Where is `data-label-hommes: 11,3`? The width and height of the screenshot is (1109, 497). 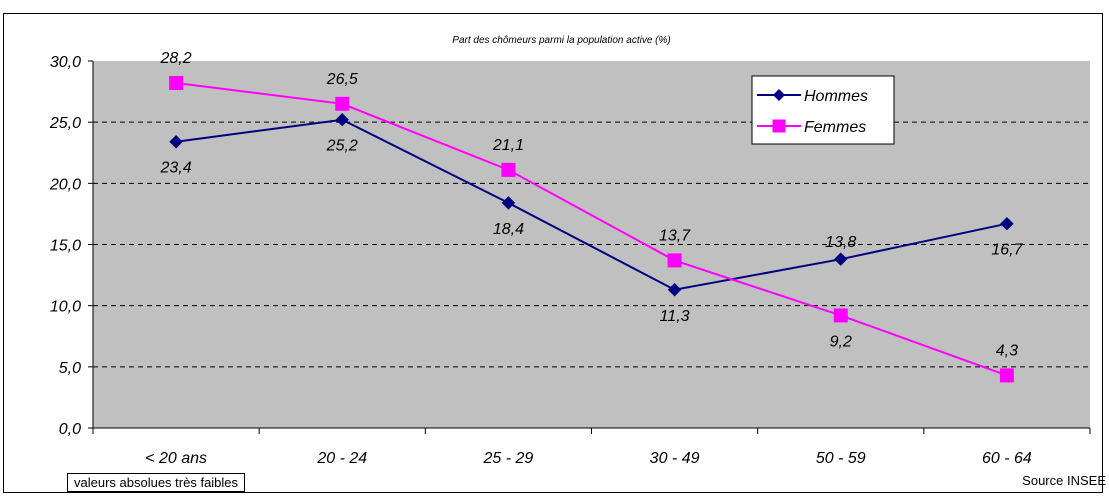 data-label-hommes: 11,3 is located at coordinates (675, 316).